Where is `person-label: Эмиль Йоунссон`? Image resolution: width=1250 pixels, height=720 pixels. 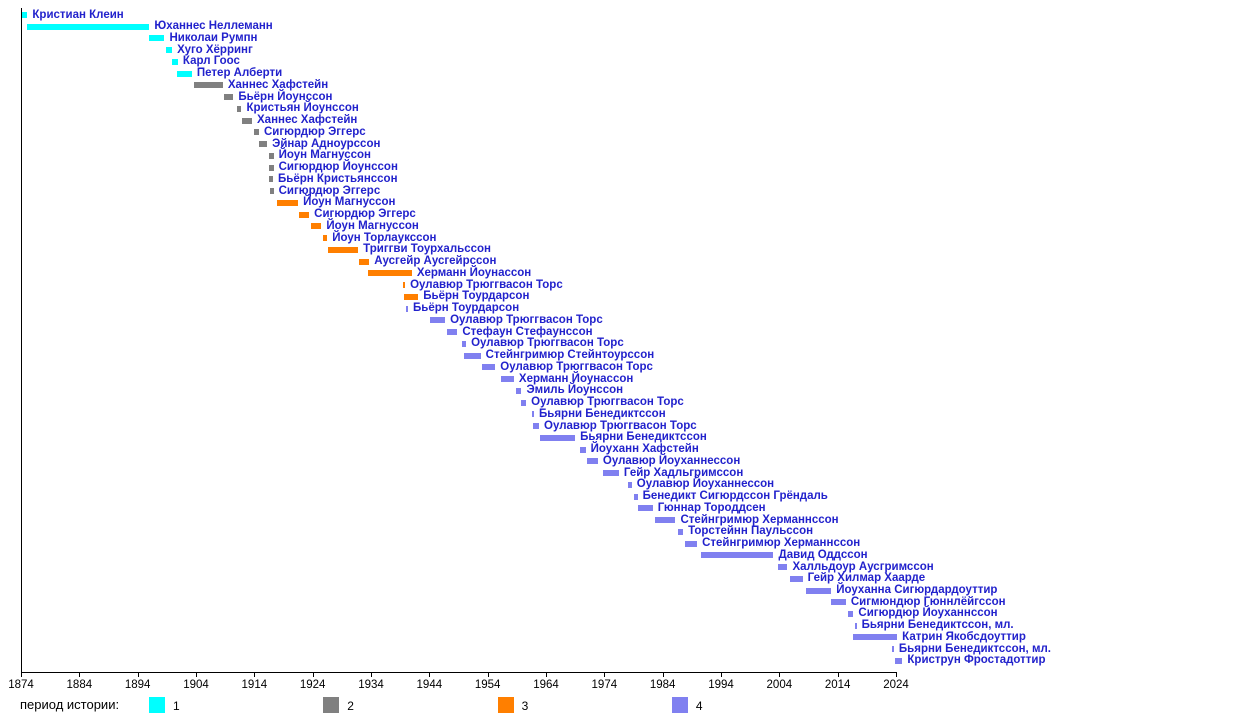 person-label: Эмиль Йоунссон is located at coordinates (575, 390).